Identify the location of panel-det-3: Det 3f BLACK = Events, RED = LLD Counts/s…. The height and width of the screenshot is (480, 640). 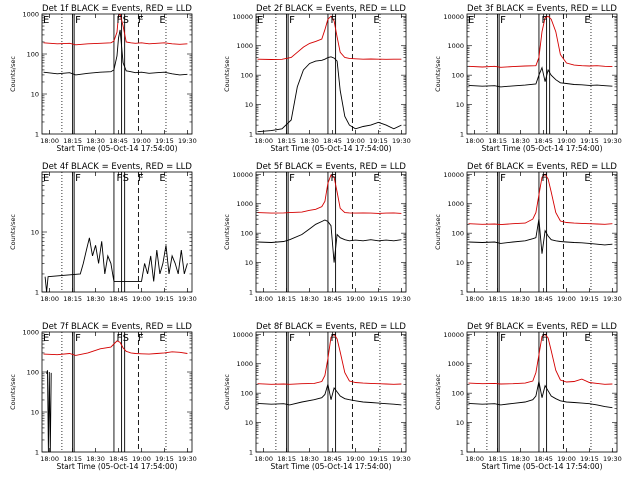
(528, 78).